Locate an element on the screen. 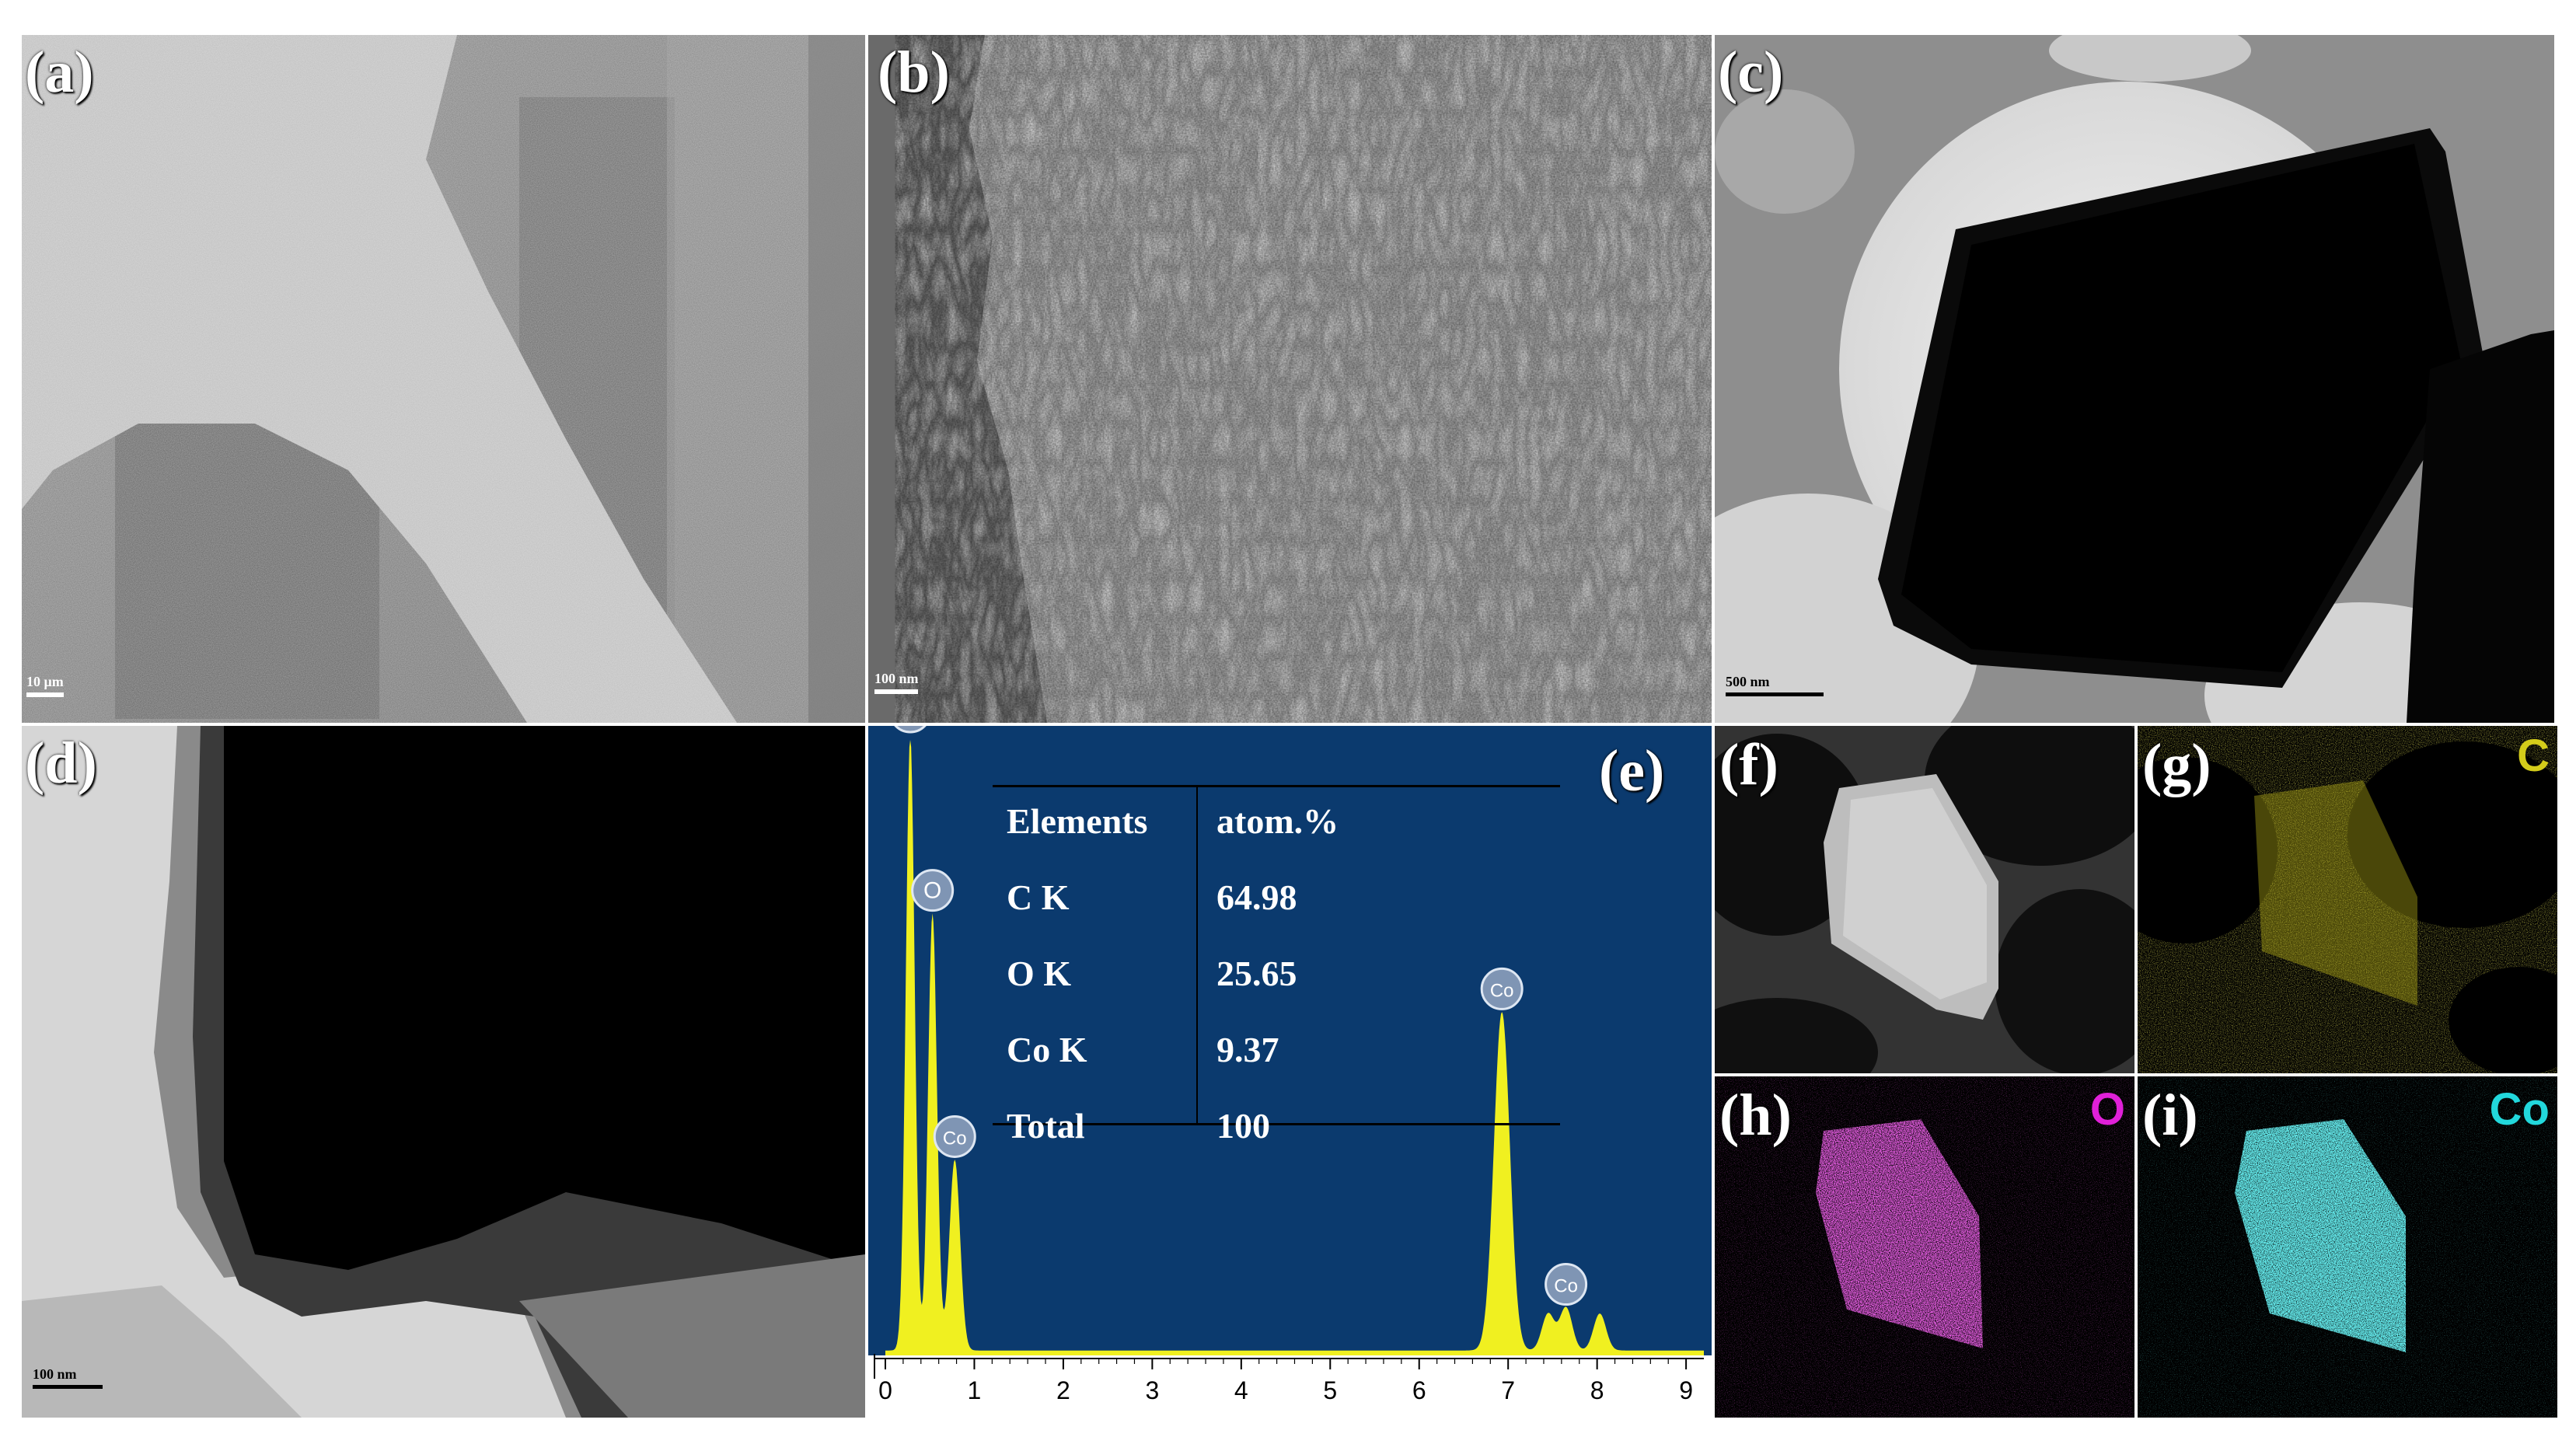 The image size is (2576, 1451). panel-label-b: (b) is located at coordinates (914, 72).